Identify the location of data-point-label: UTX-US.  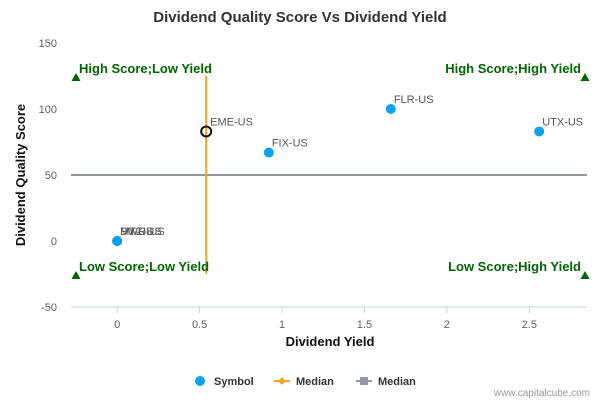
(562, 122).